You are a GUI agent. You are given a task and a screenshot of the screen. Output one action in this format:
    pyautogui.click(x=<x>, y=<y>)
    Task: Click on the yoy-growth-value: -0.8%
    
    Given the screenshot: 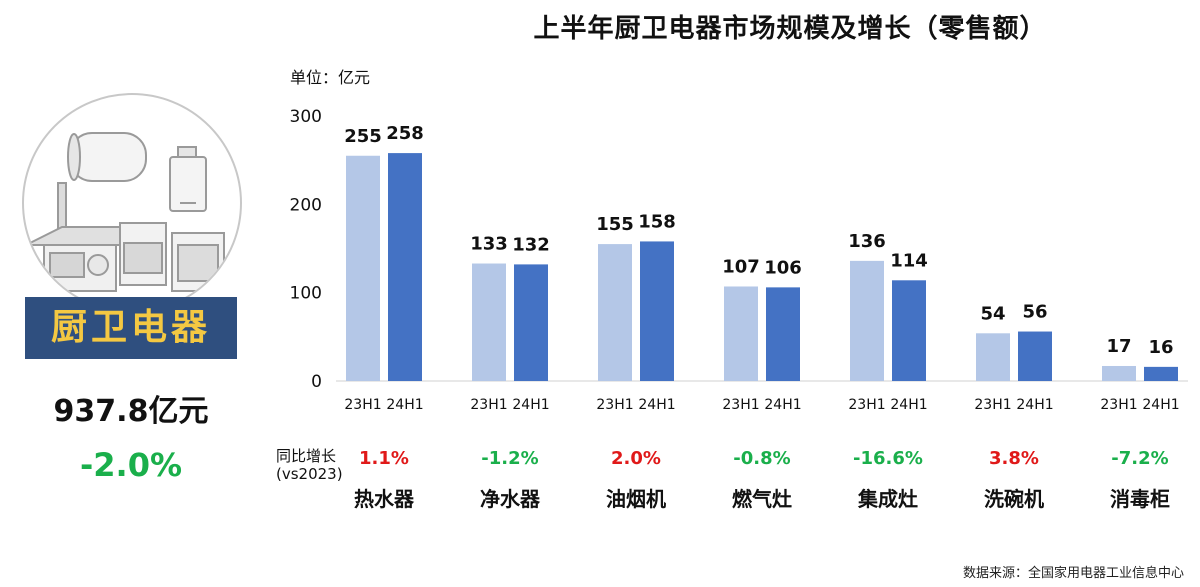 What is the action you would take?
    pyautogui.click(x=762, y=458)
    